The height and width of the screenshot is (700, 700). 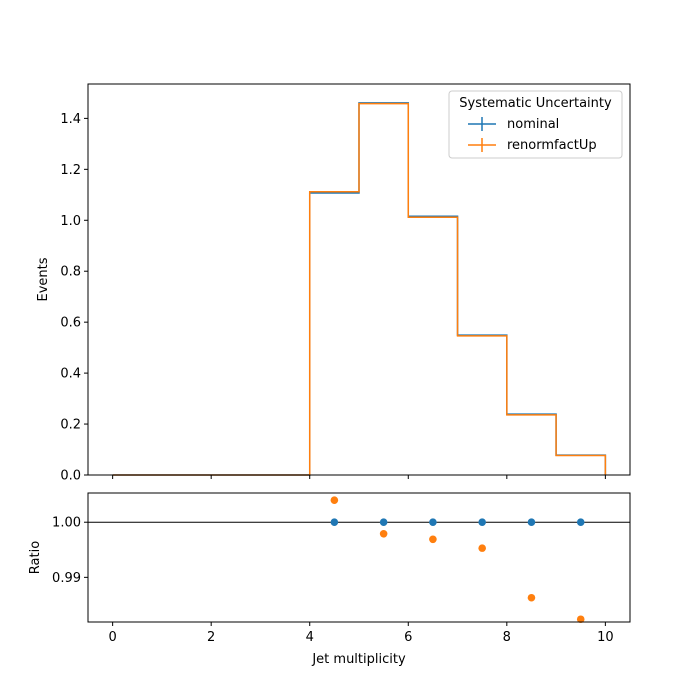 I want to click on y-tick-label: 0.8, so click(x=70, y=272).